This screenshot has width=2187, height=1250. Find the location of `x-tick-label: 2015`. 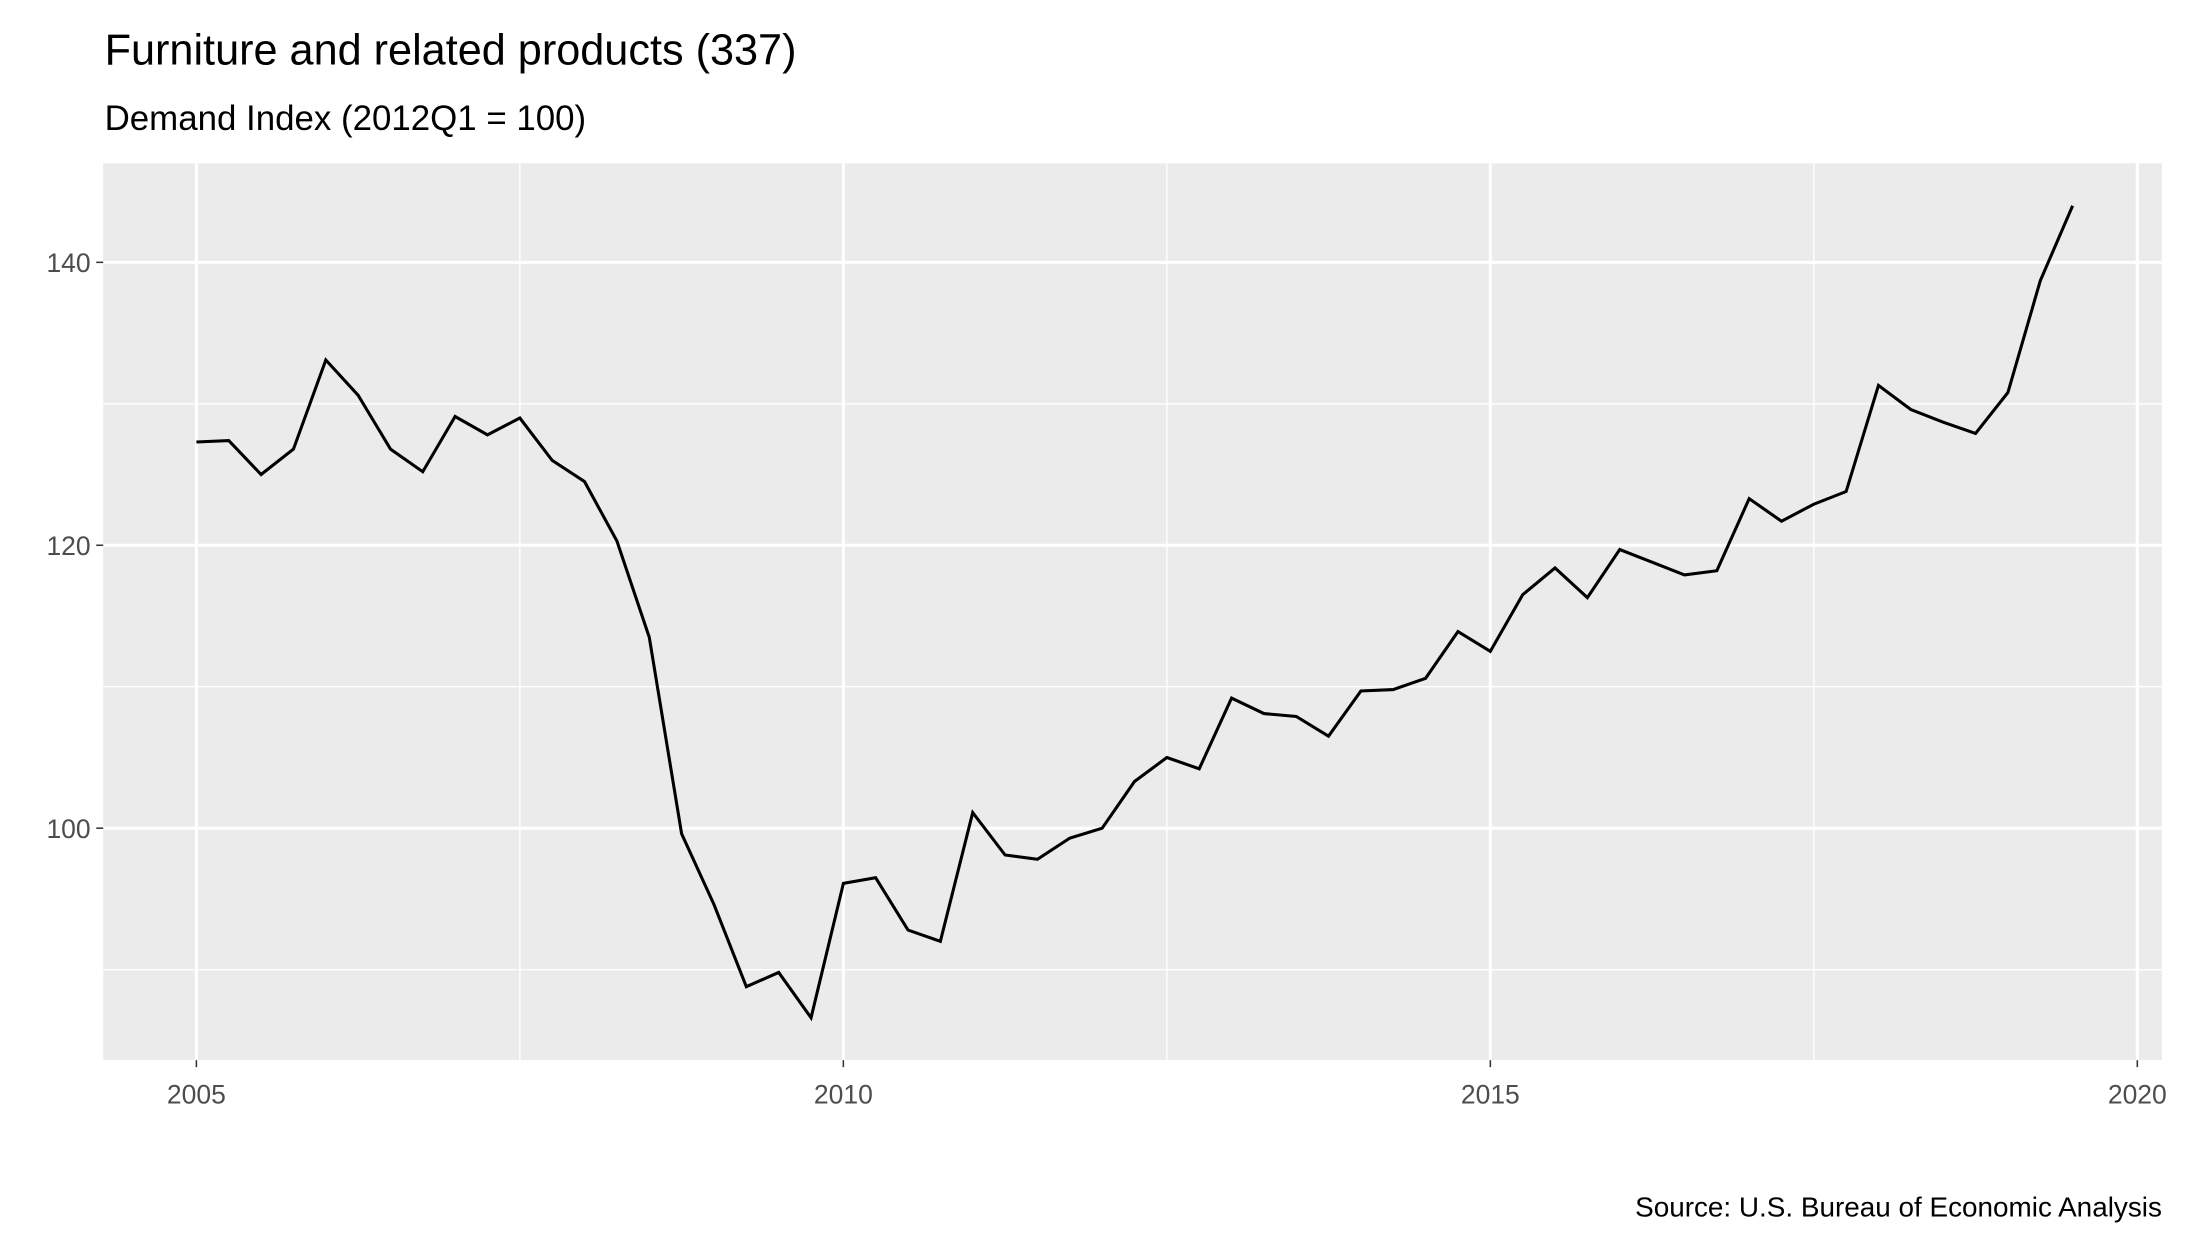

x-tick-label: 2015 is located at coordinates (1490, 1094).